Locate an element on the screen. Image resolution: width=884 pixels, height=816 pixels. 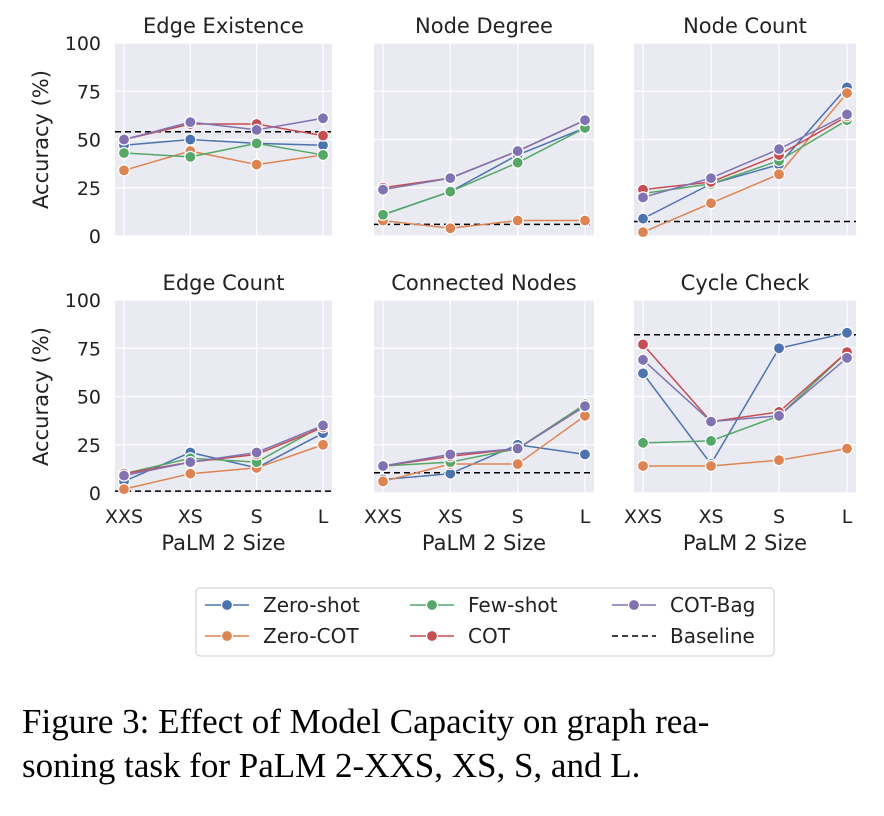
legend-item-zero-cot: Zero-COT is located at coordinates (282, 636).